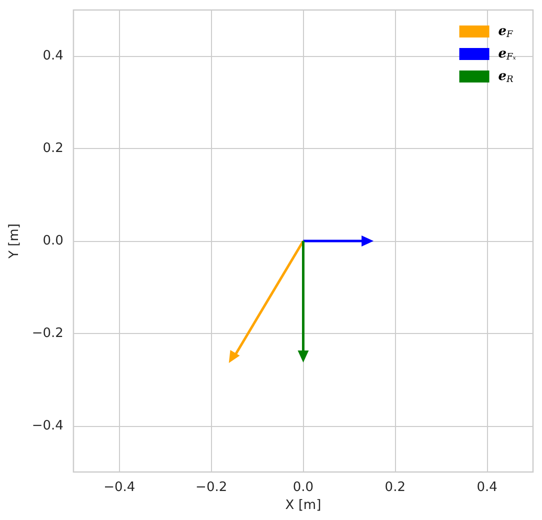  Describe the element at coordinates (53, 241) in the screenshot. I see `y-tick-label: 0.0` at that location.